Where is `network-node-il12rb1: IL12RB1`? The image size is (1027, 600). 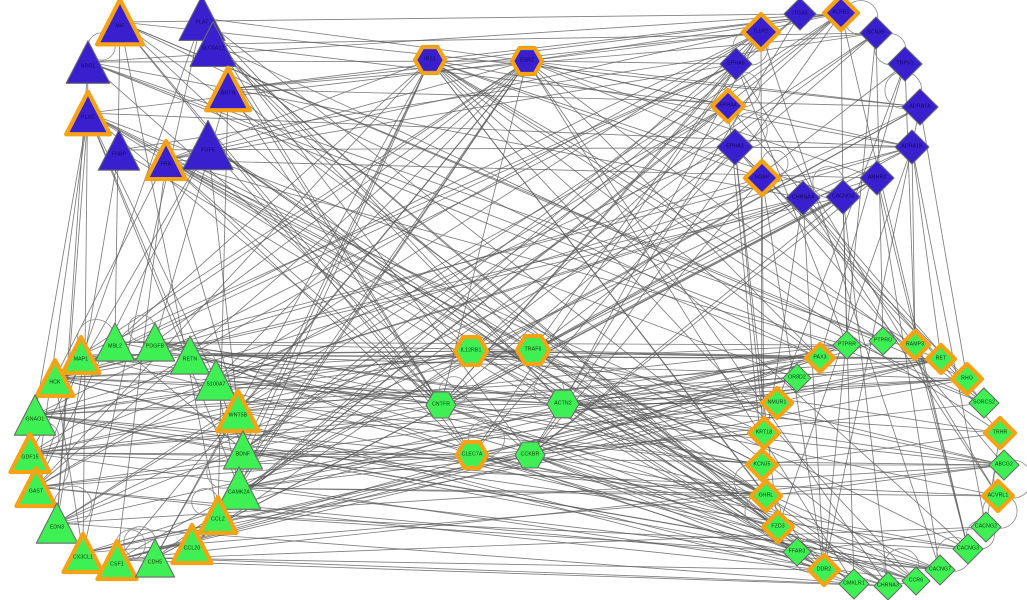
network-node-il12rb1: IL12RB1 is located at coordinates (471, 351).